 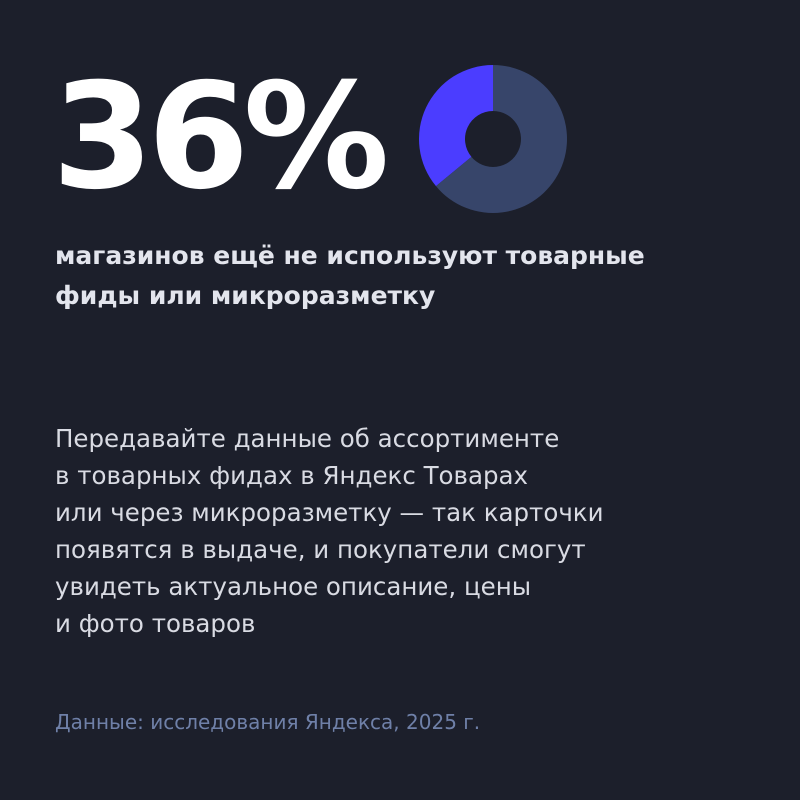 I want to click on body-line: в товарных фидах в Яндекс Товарах, so click(x=292, y=475).